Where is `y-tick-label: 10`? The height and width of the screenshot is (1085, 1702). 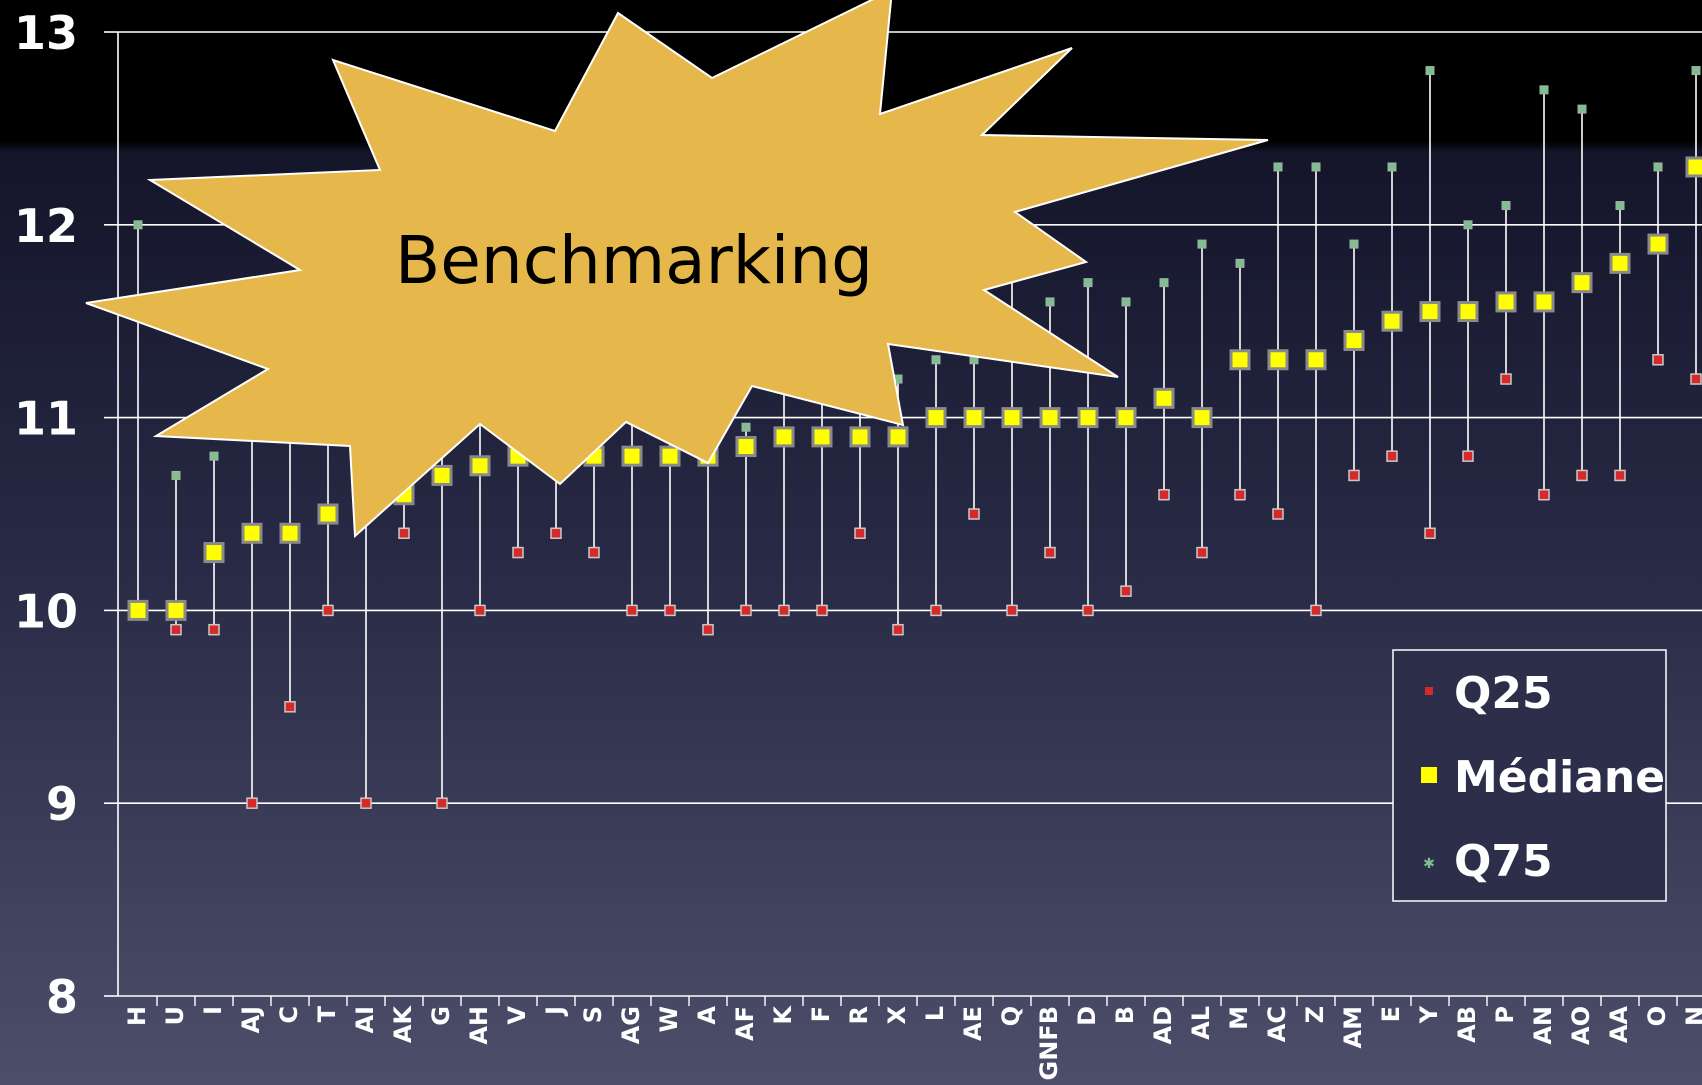 y-tick-label: 10 is located at coordinates (46, 611).